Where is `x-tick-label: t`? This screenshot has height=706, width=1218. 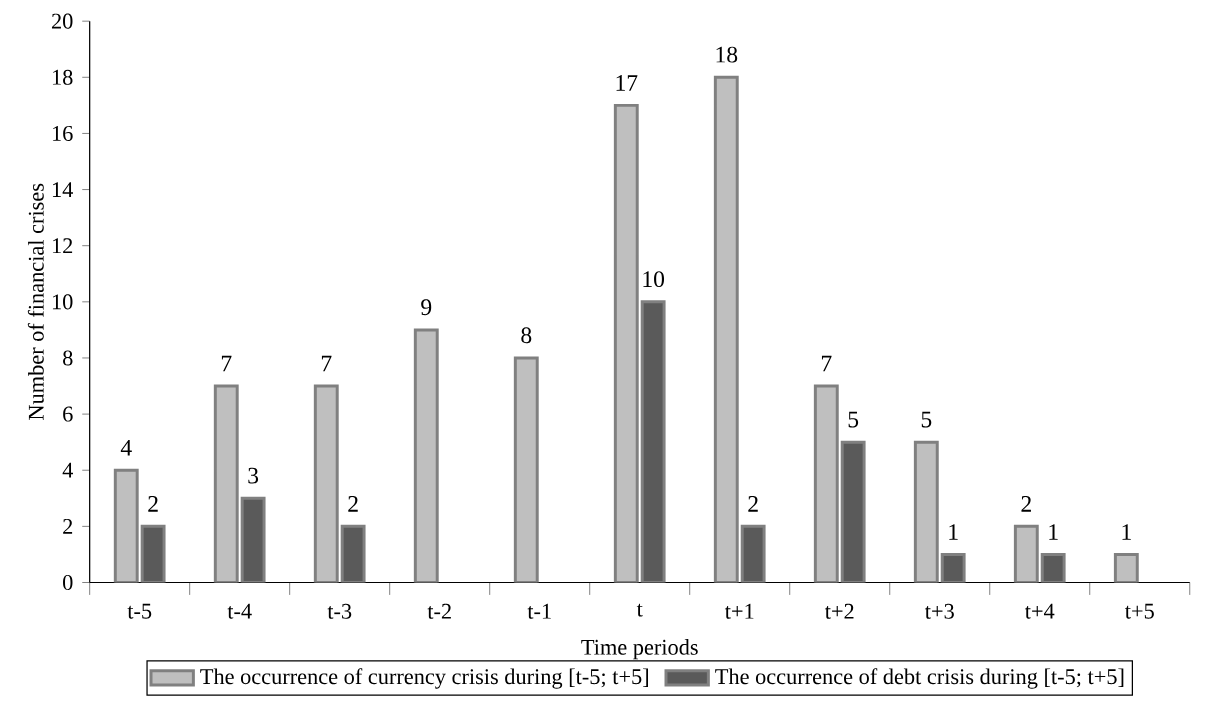 x-tick-label: t is located at coordinates (639, 610).